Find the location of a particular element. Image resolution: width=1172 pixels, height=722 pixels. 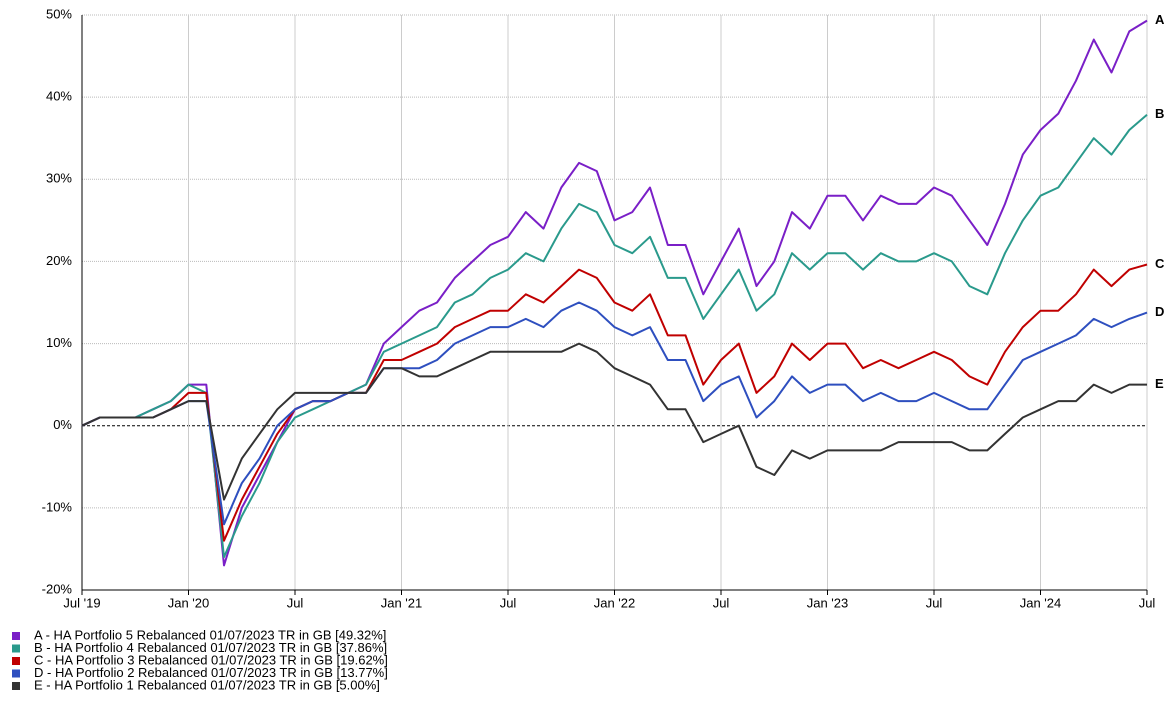

y-tick-label: 50% is located at coordinates (59, 13).